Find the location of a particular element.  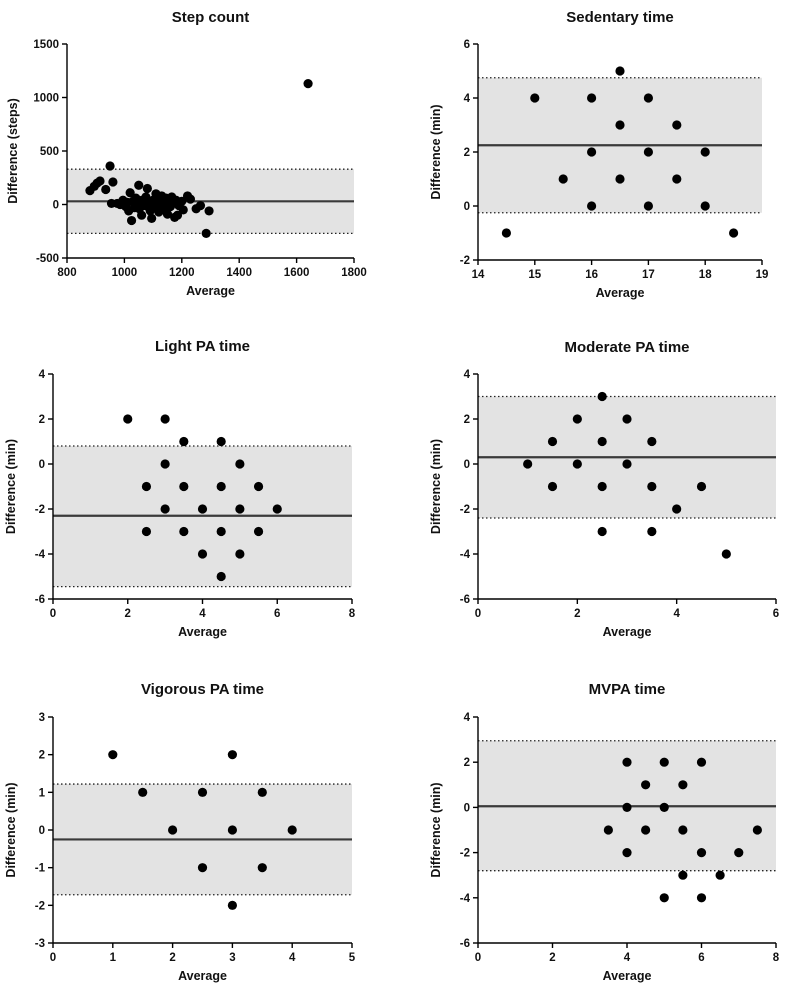

x-tick-label: 3 is located at coordinates (232, 958).